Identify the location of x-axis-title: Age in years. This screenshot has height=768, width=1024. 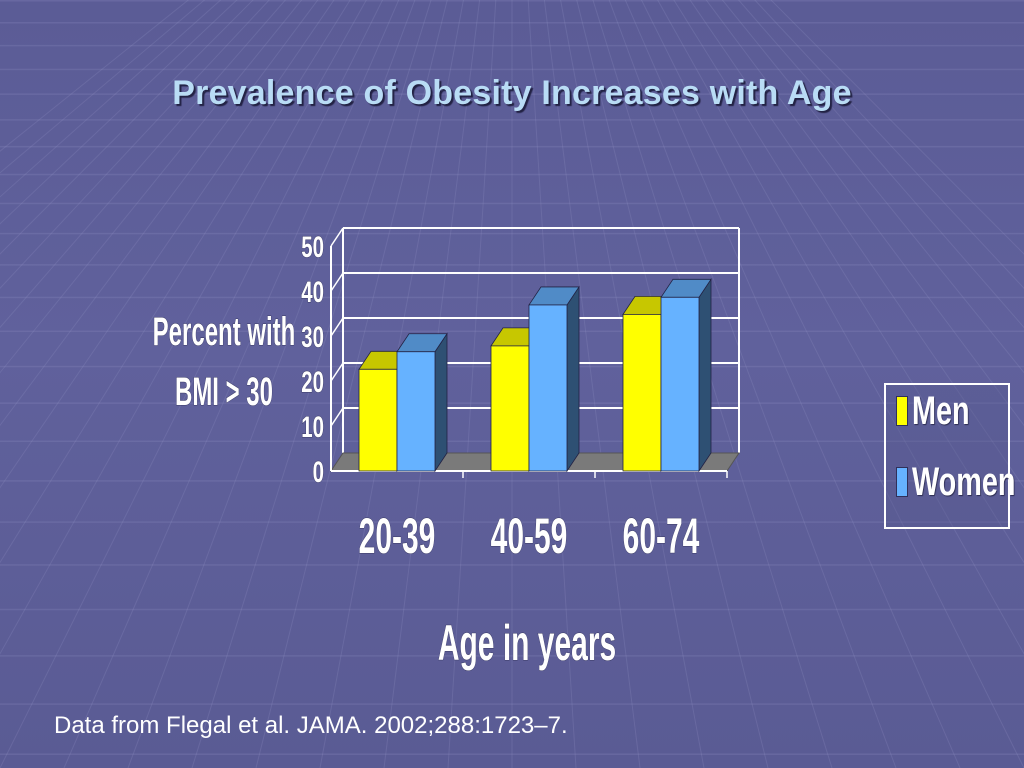
(527, 643).